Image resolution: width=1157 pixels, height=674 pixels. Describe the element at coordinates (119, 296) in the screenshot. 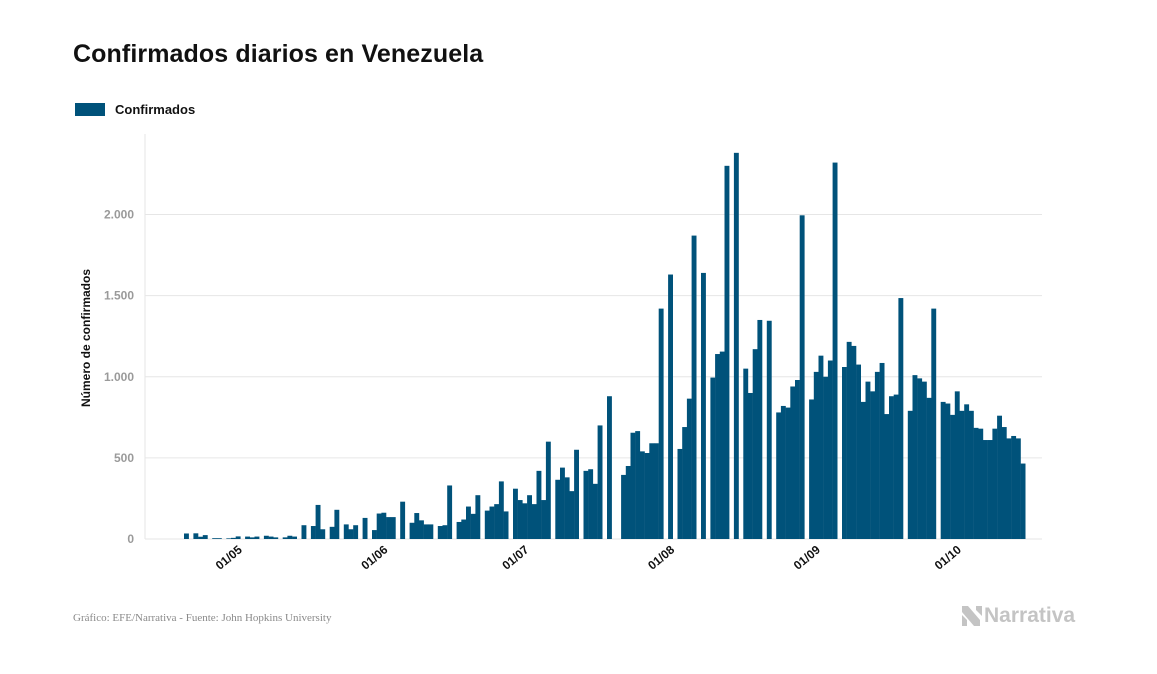

I see `y-tick-label: 1.500` at that location.